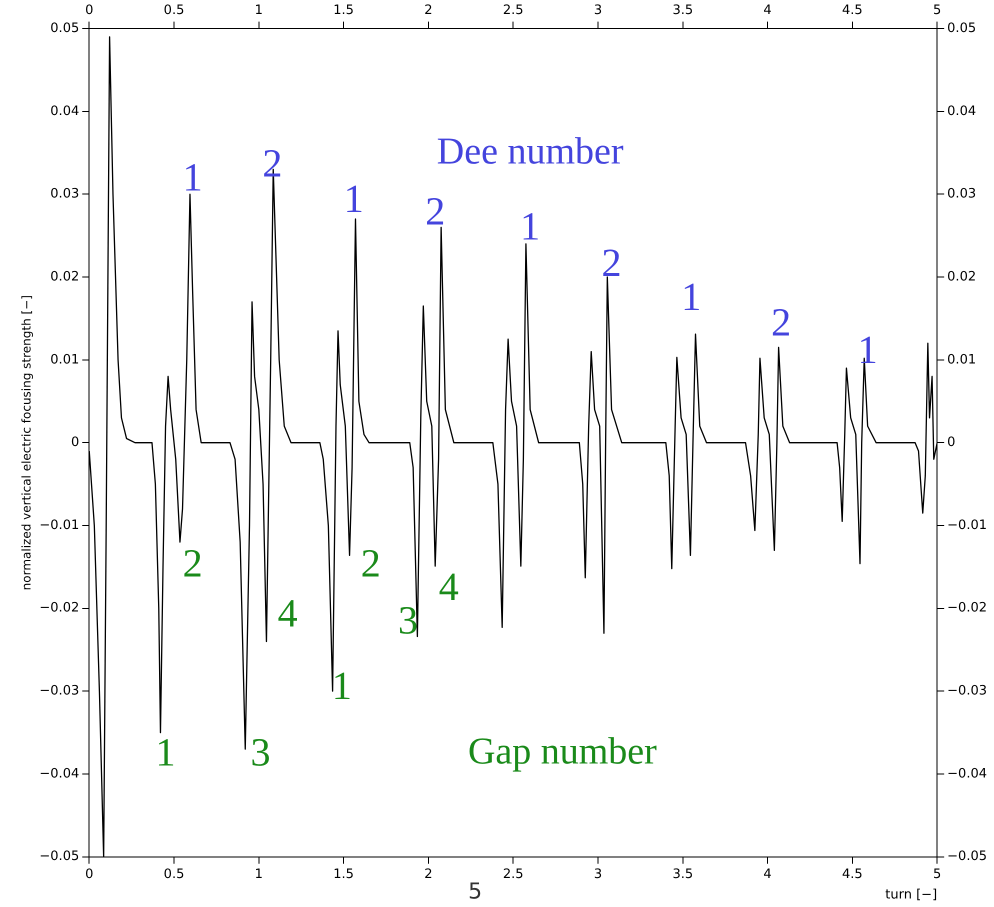  I want to click on y-tick-label: 0.03, so click(65, 194).